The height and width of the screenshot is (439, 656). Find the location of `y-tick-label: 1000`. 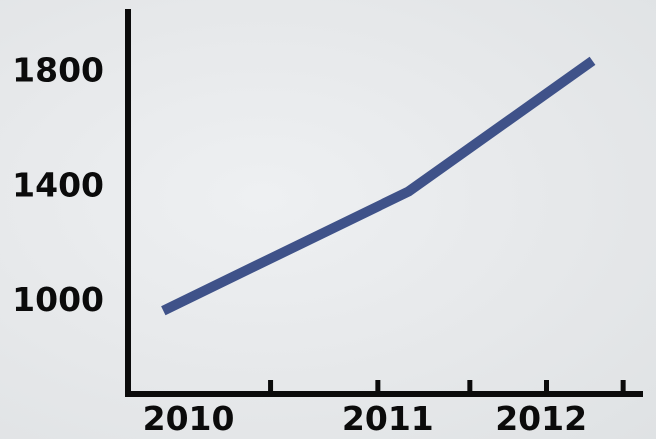

y-tick-label: 1000 is located at coordinates (58, 299).